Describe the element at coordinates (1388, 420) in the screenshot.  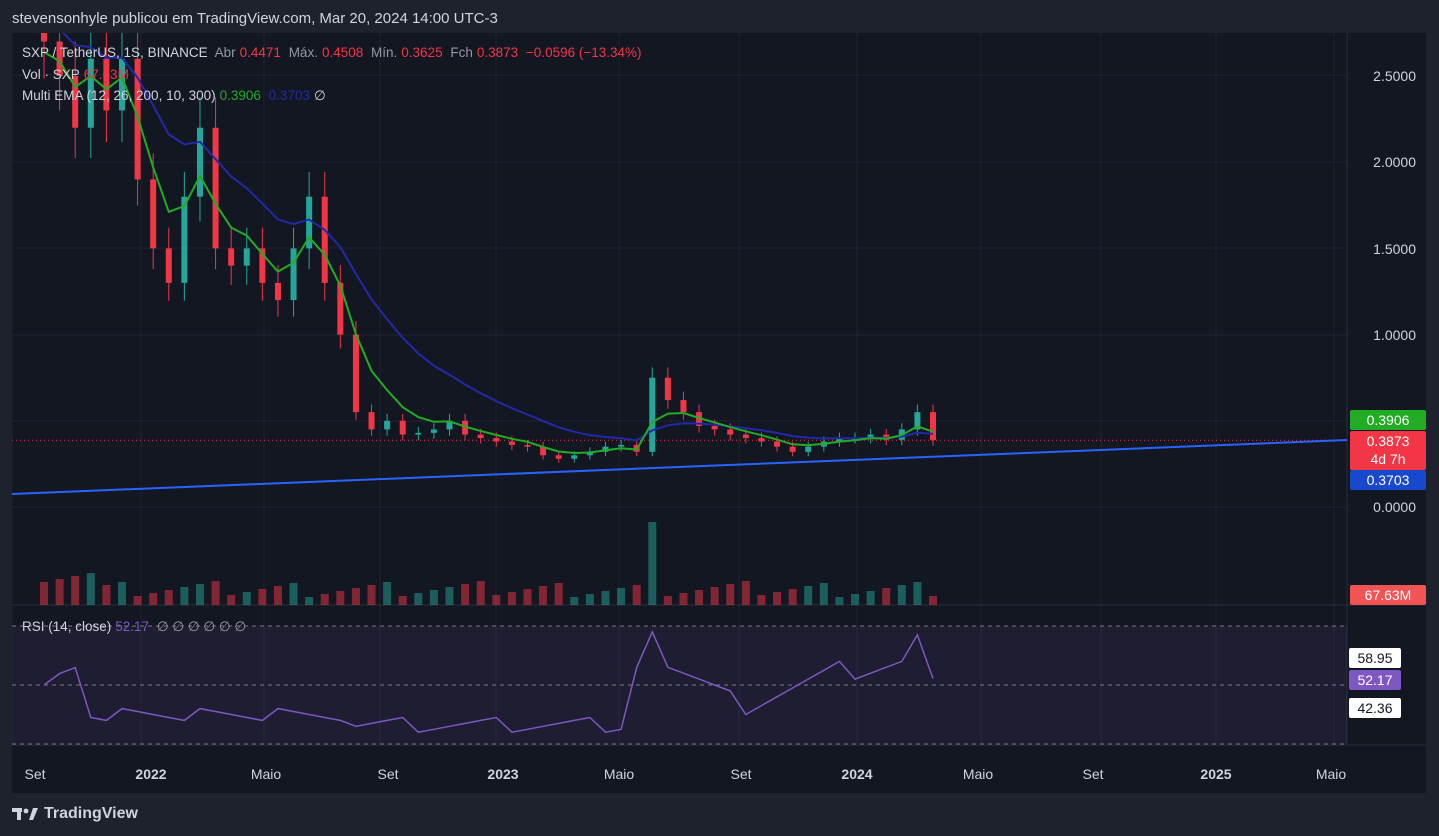
I see `ema-fast-price-label: 0.3906` at that location.